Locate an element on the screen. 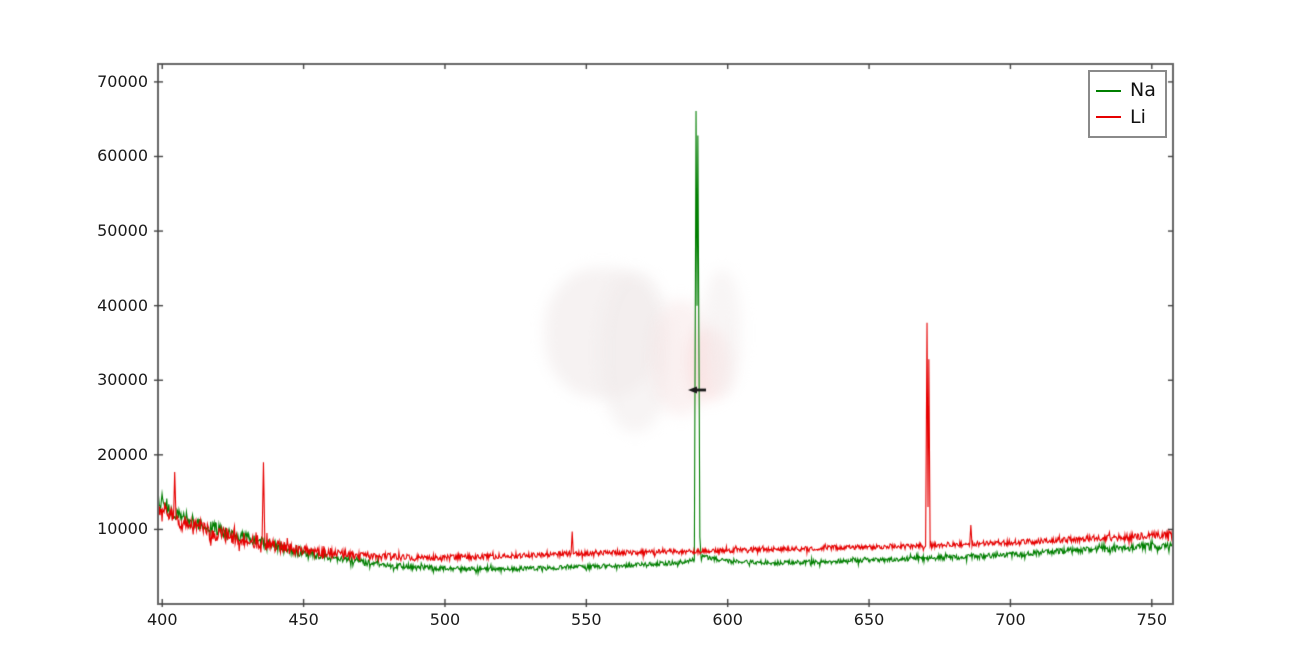  li-line-swatch is located at coordinates (1108, 117).